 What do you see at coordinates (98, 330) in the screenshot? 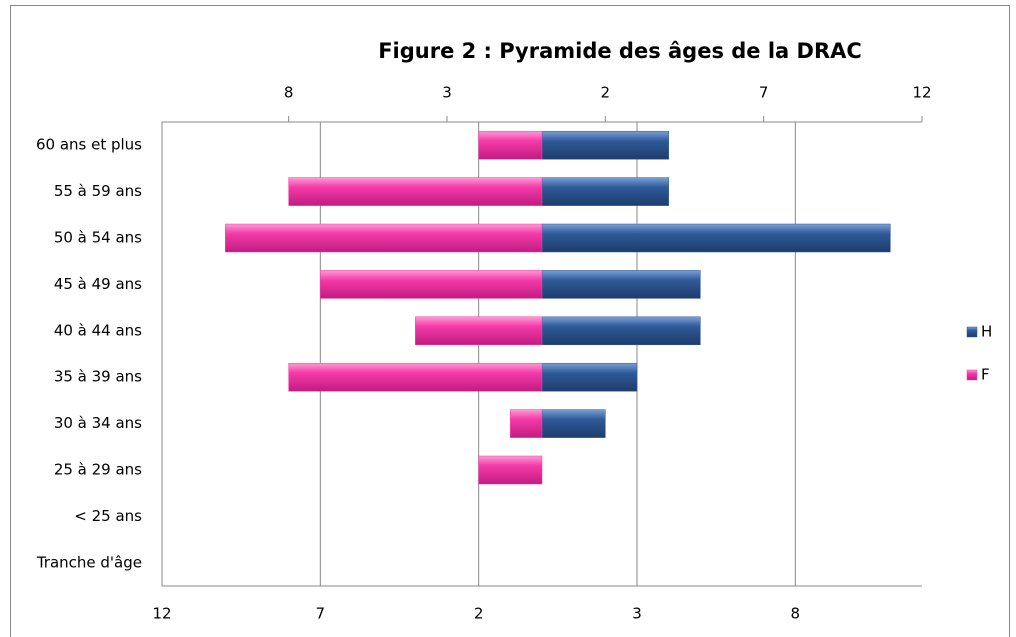
I see `y-tick-label: 40 à 44 ans` at bounding box center [98, 330].